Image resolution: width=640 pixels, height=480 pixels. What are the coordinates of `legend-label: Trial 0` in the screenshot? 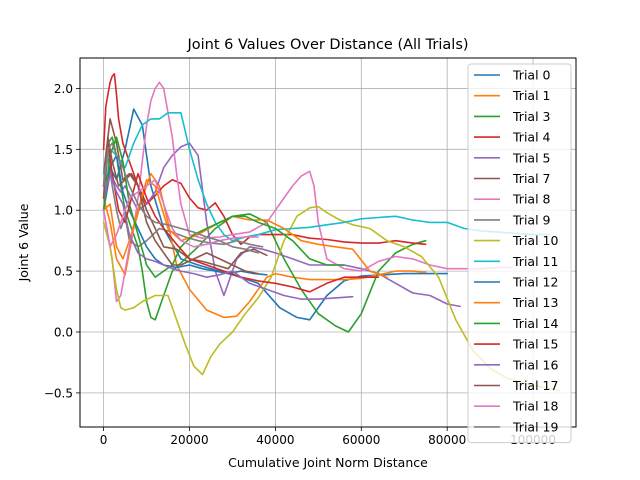 It's located at (531, 75).